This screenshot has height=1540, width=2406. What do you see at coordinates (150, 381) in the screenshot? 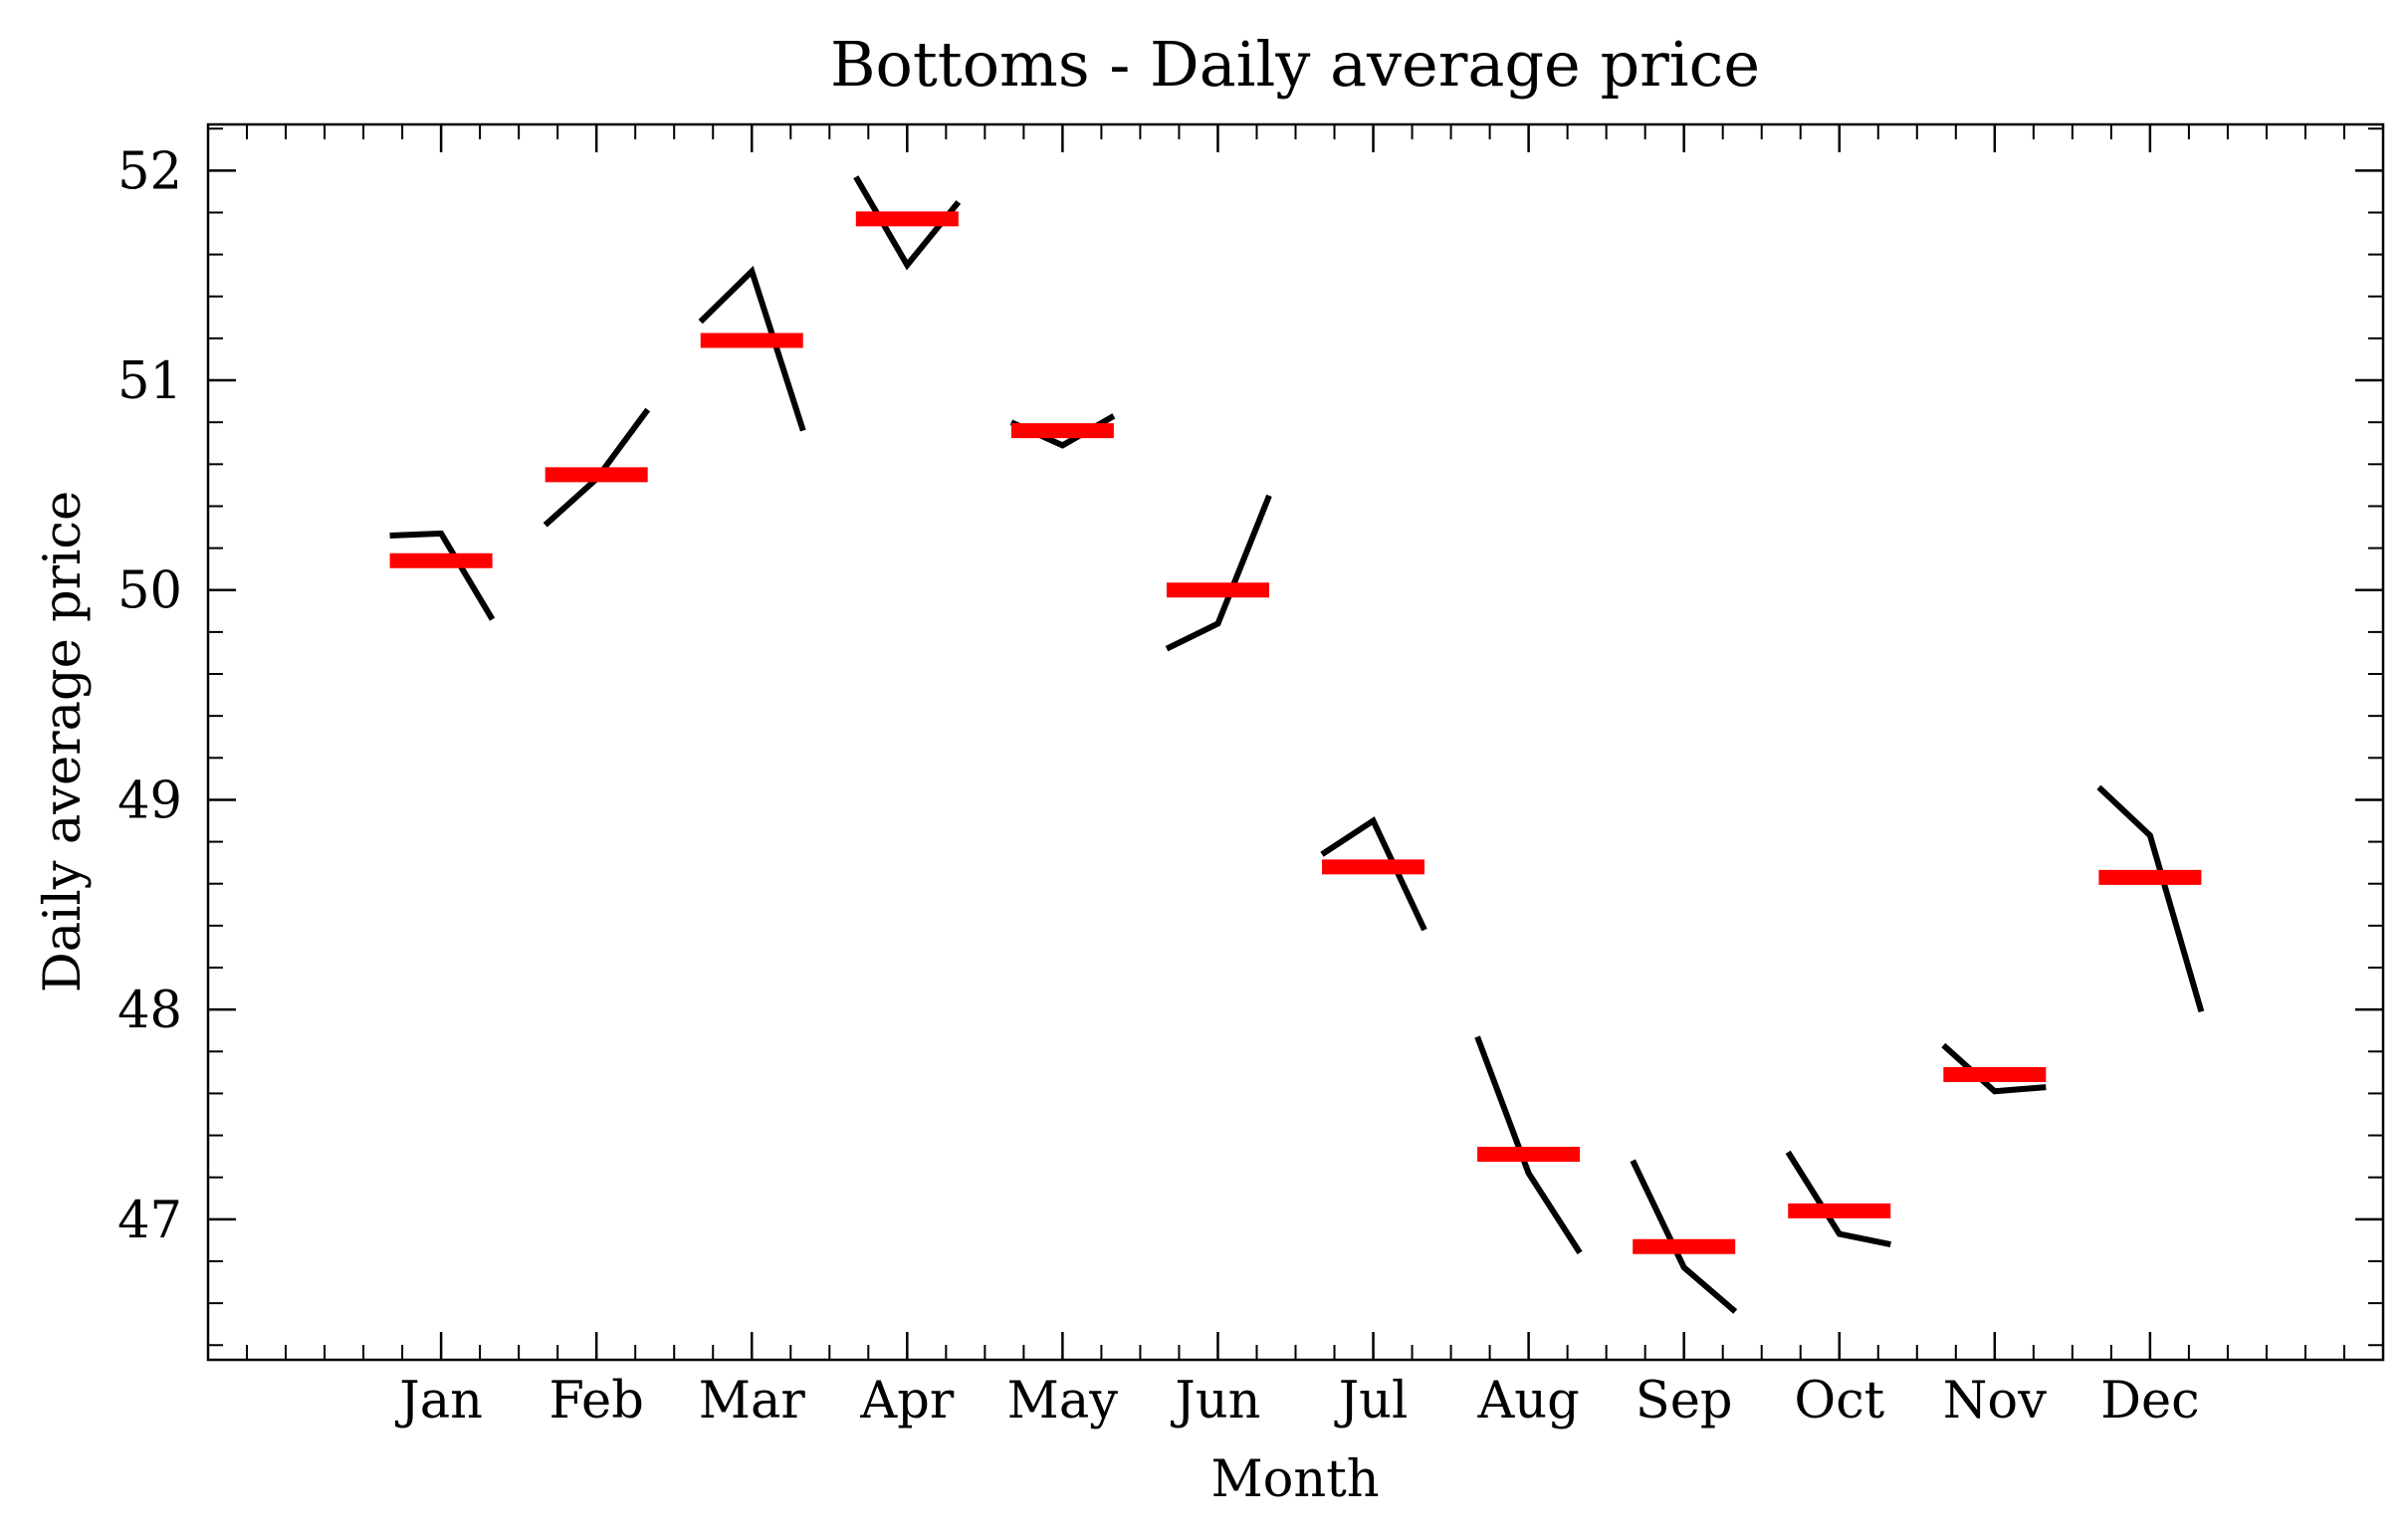
I see `y-tick-label: 51` at bounding box center [150, 381].